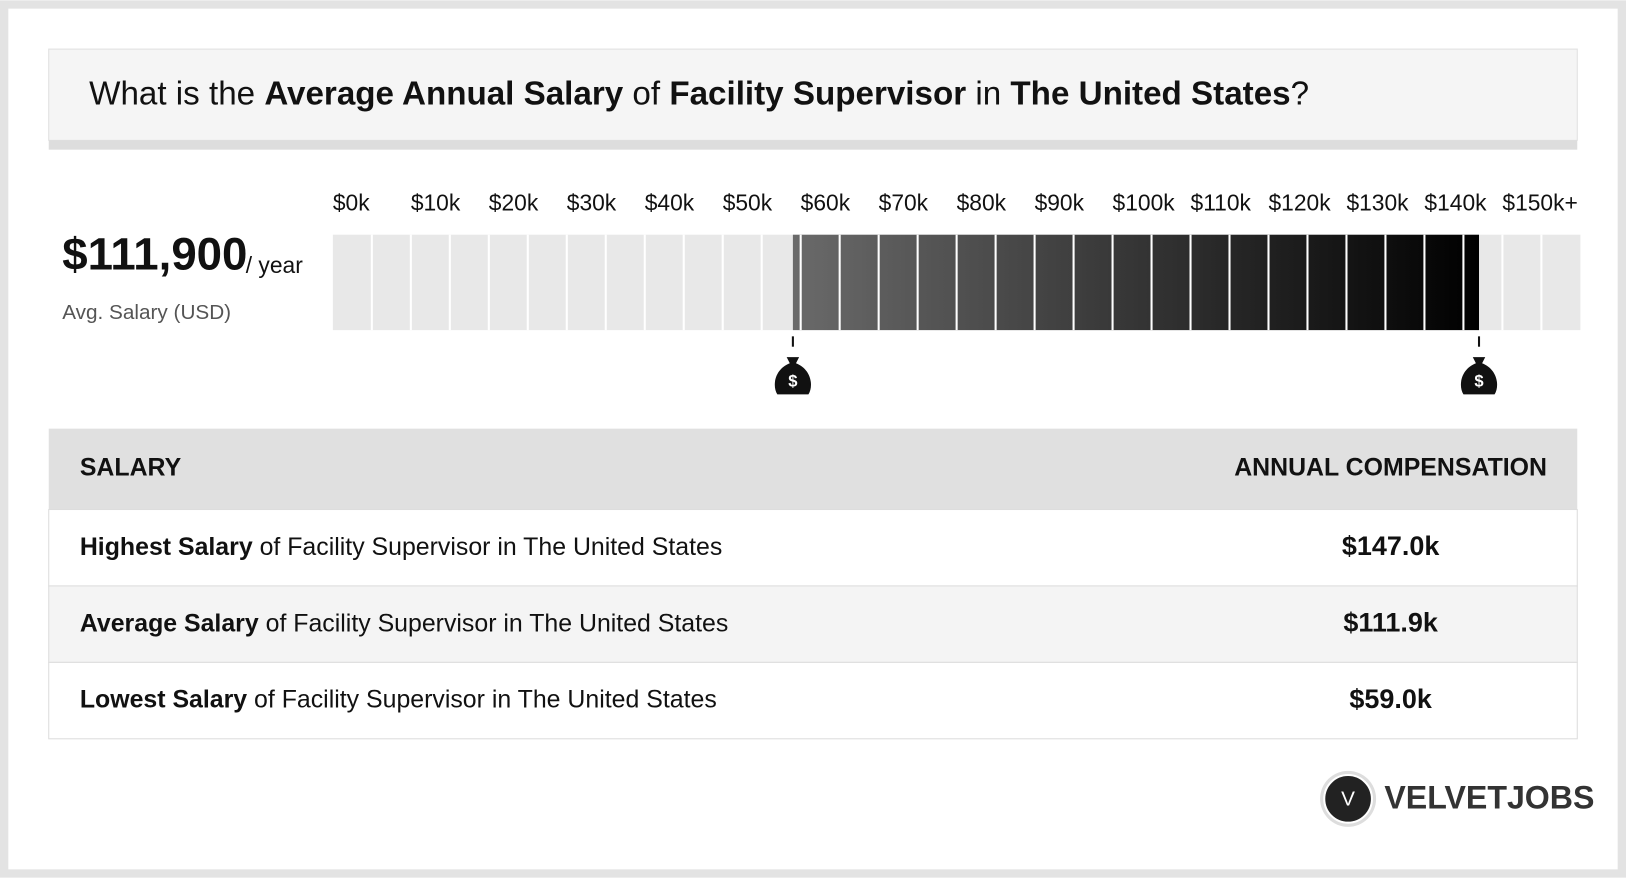  I want to click on title-part: Average Annual Salary, so click(443, 94).